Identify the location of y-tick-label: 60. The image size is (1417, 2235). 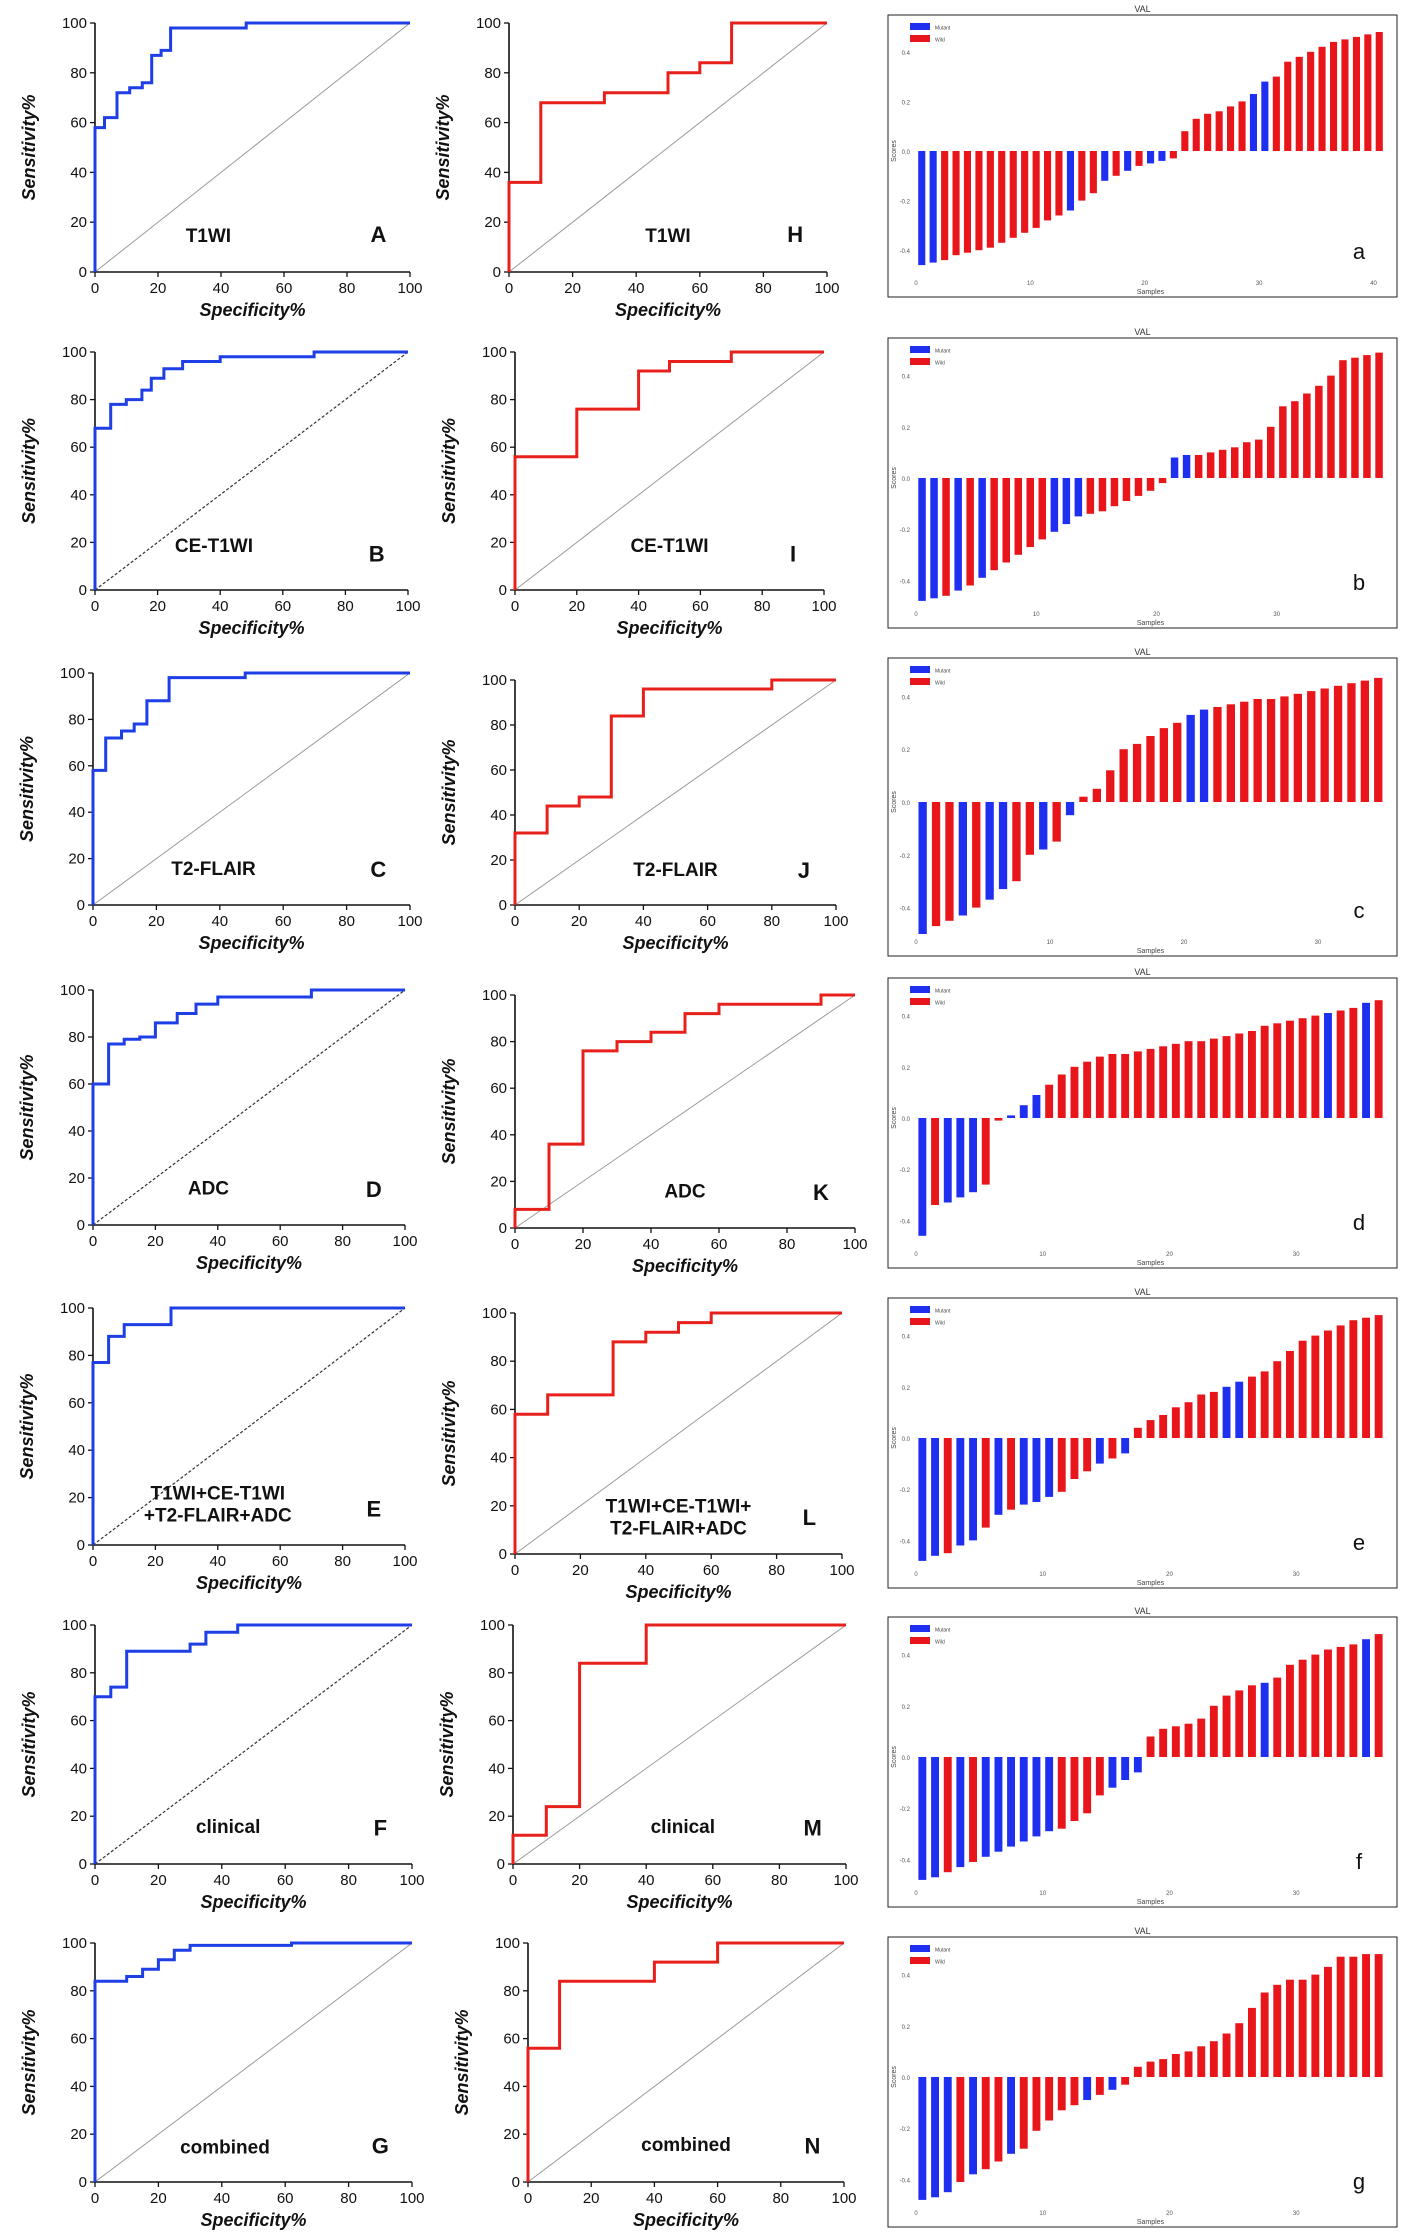
(511, 2039).